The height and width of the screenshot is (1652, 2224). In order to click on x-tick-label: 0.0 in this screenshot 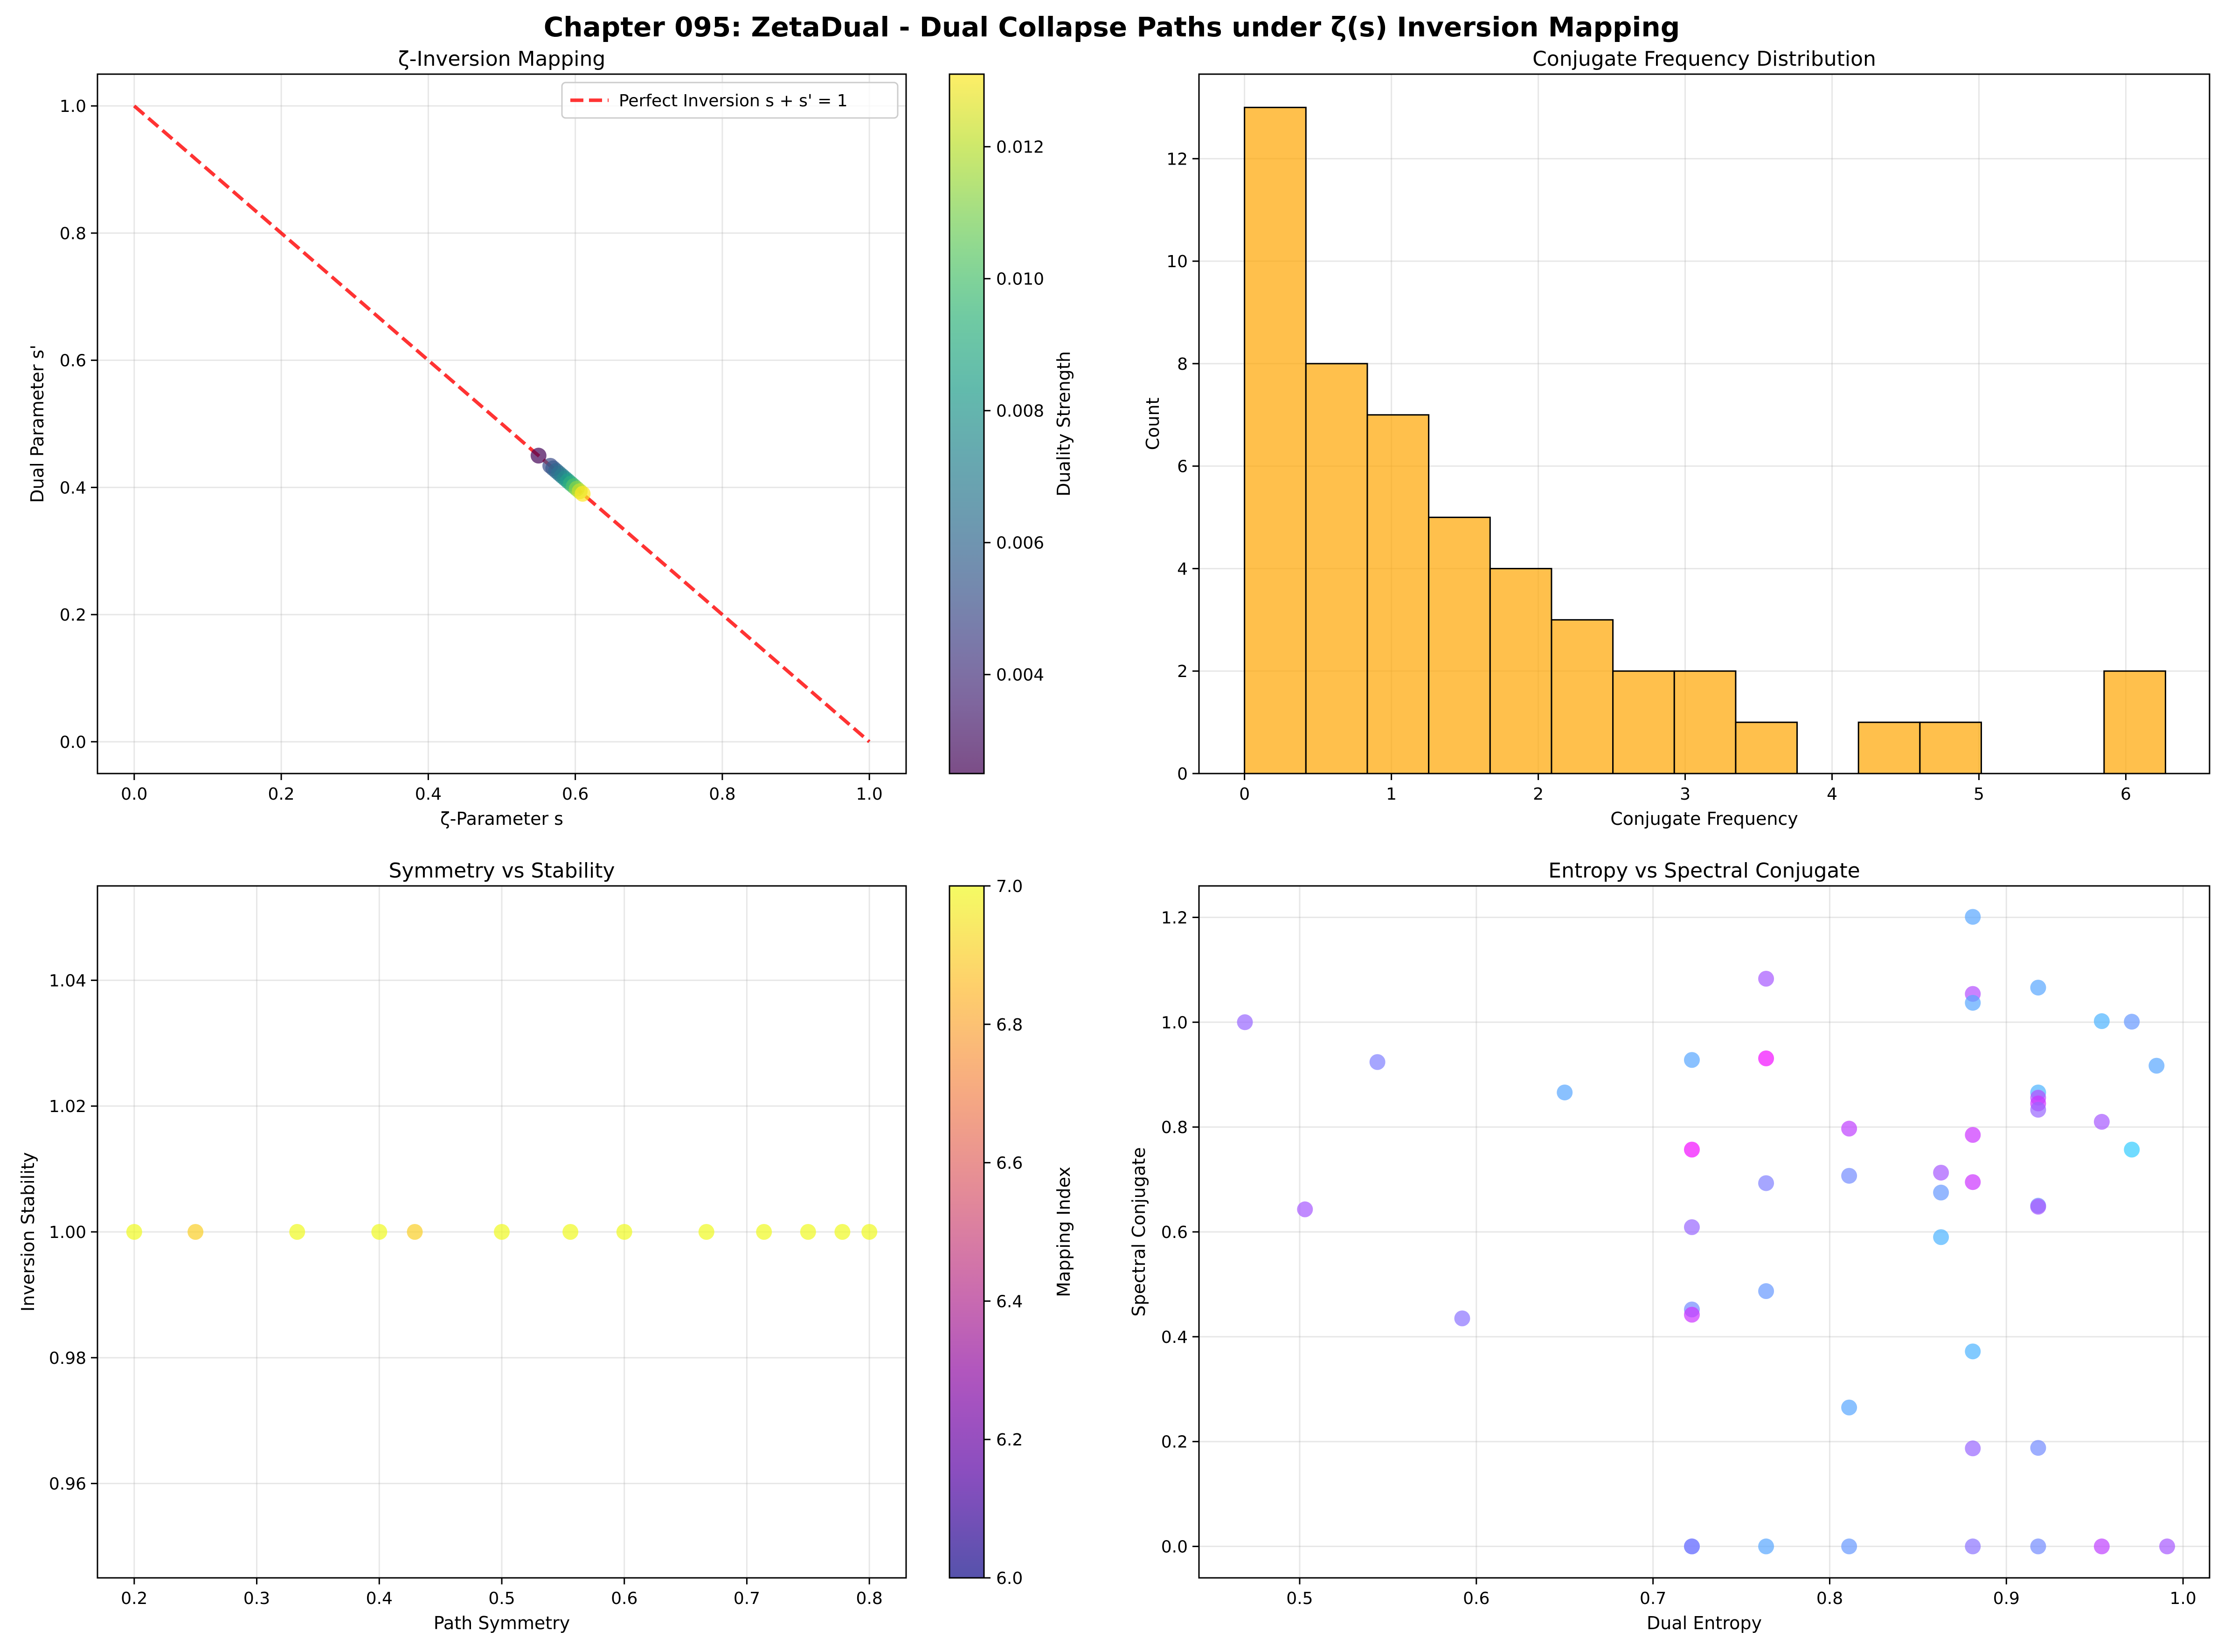, I will do `click(134, 794)`.